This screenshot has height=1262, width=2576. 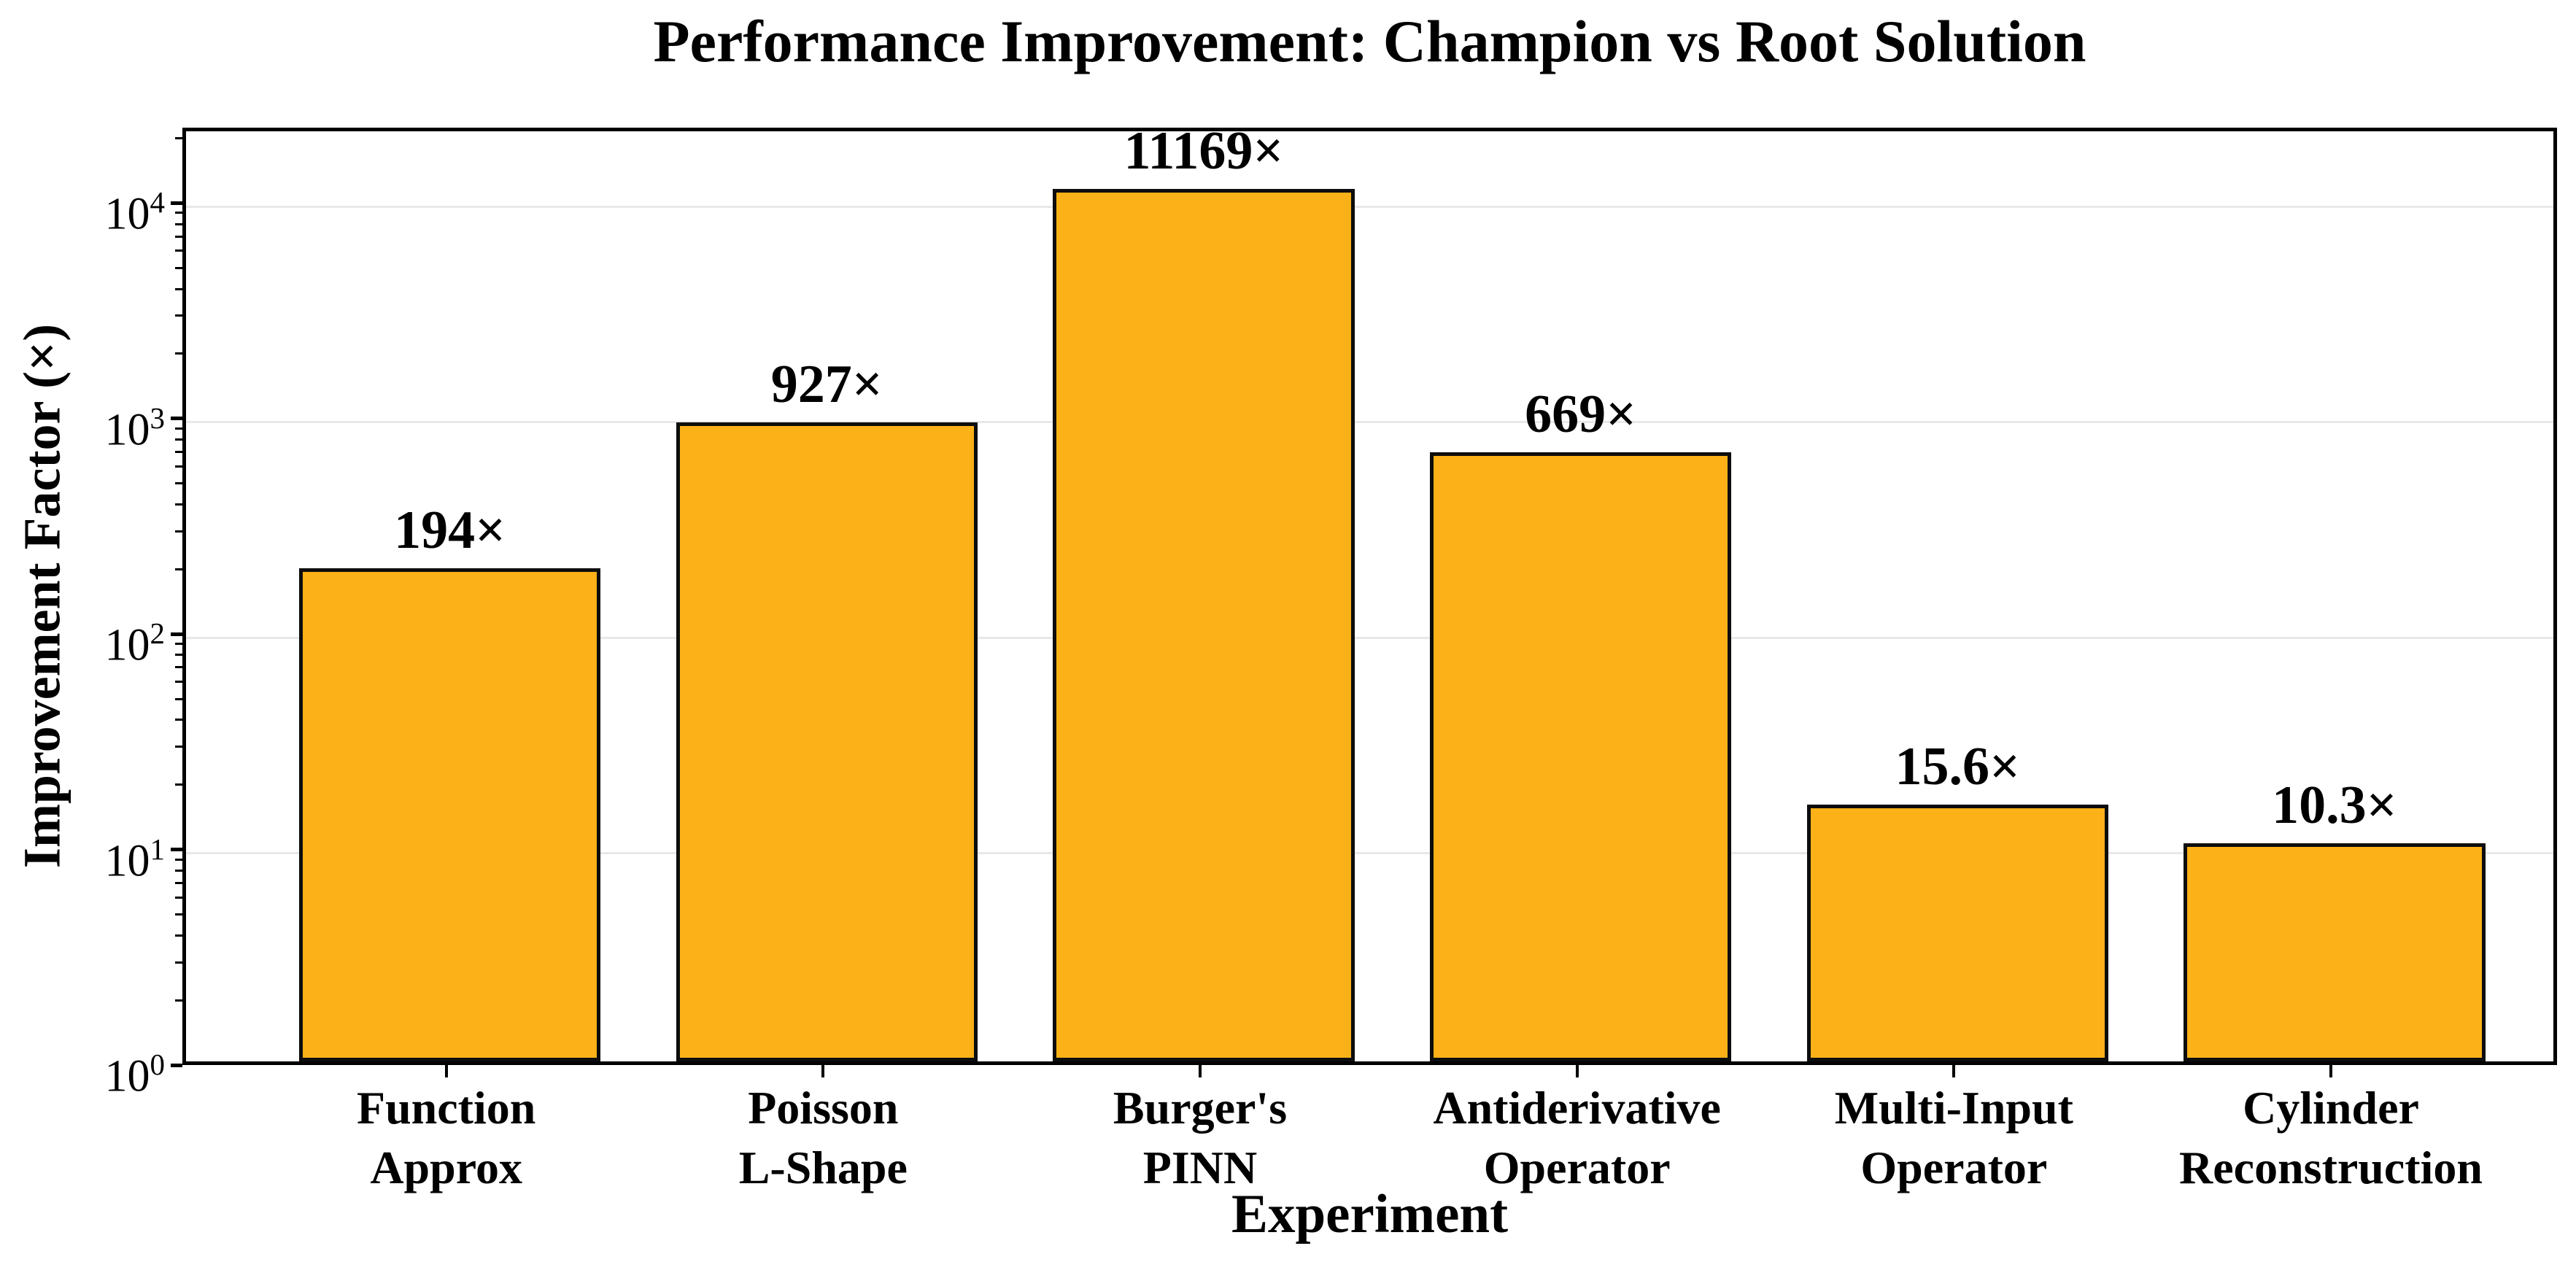 What do you see at coordinates (823, 1137) in the screenshot?
I see `x-tick-label: Poisson L-Shape` at bounding box center [823, 1137].